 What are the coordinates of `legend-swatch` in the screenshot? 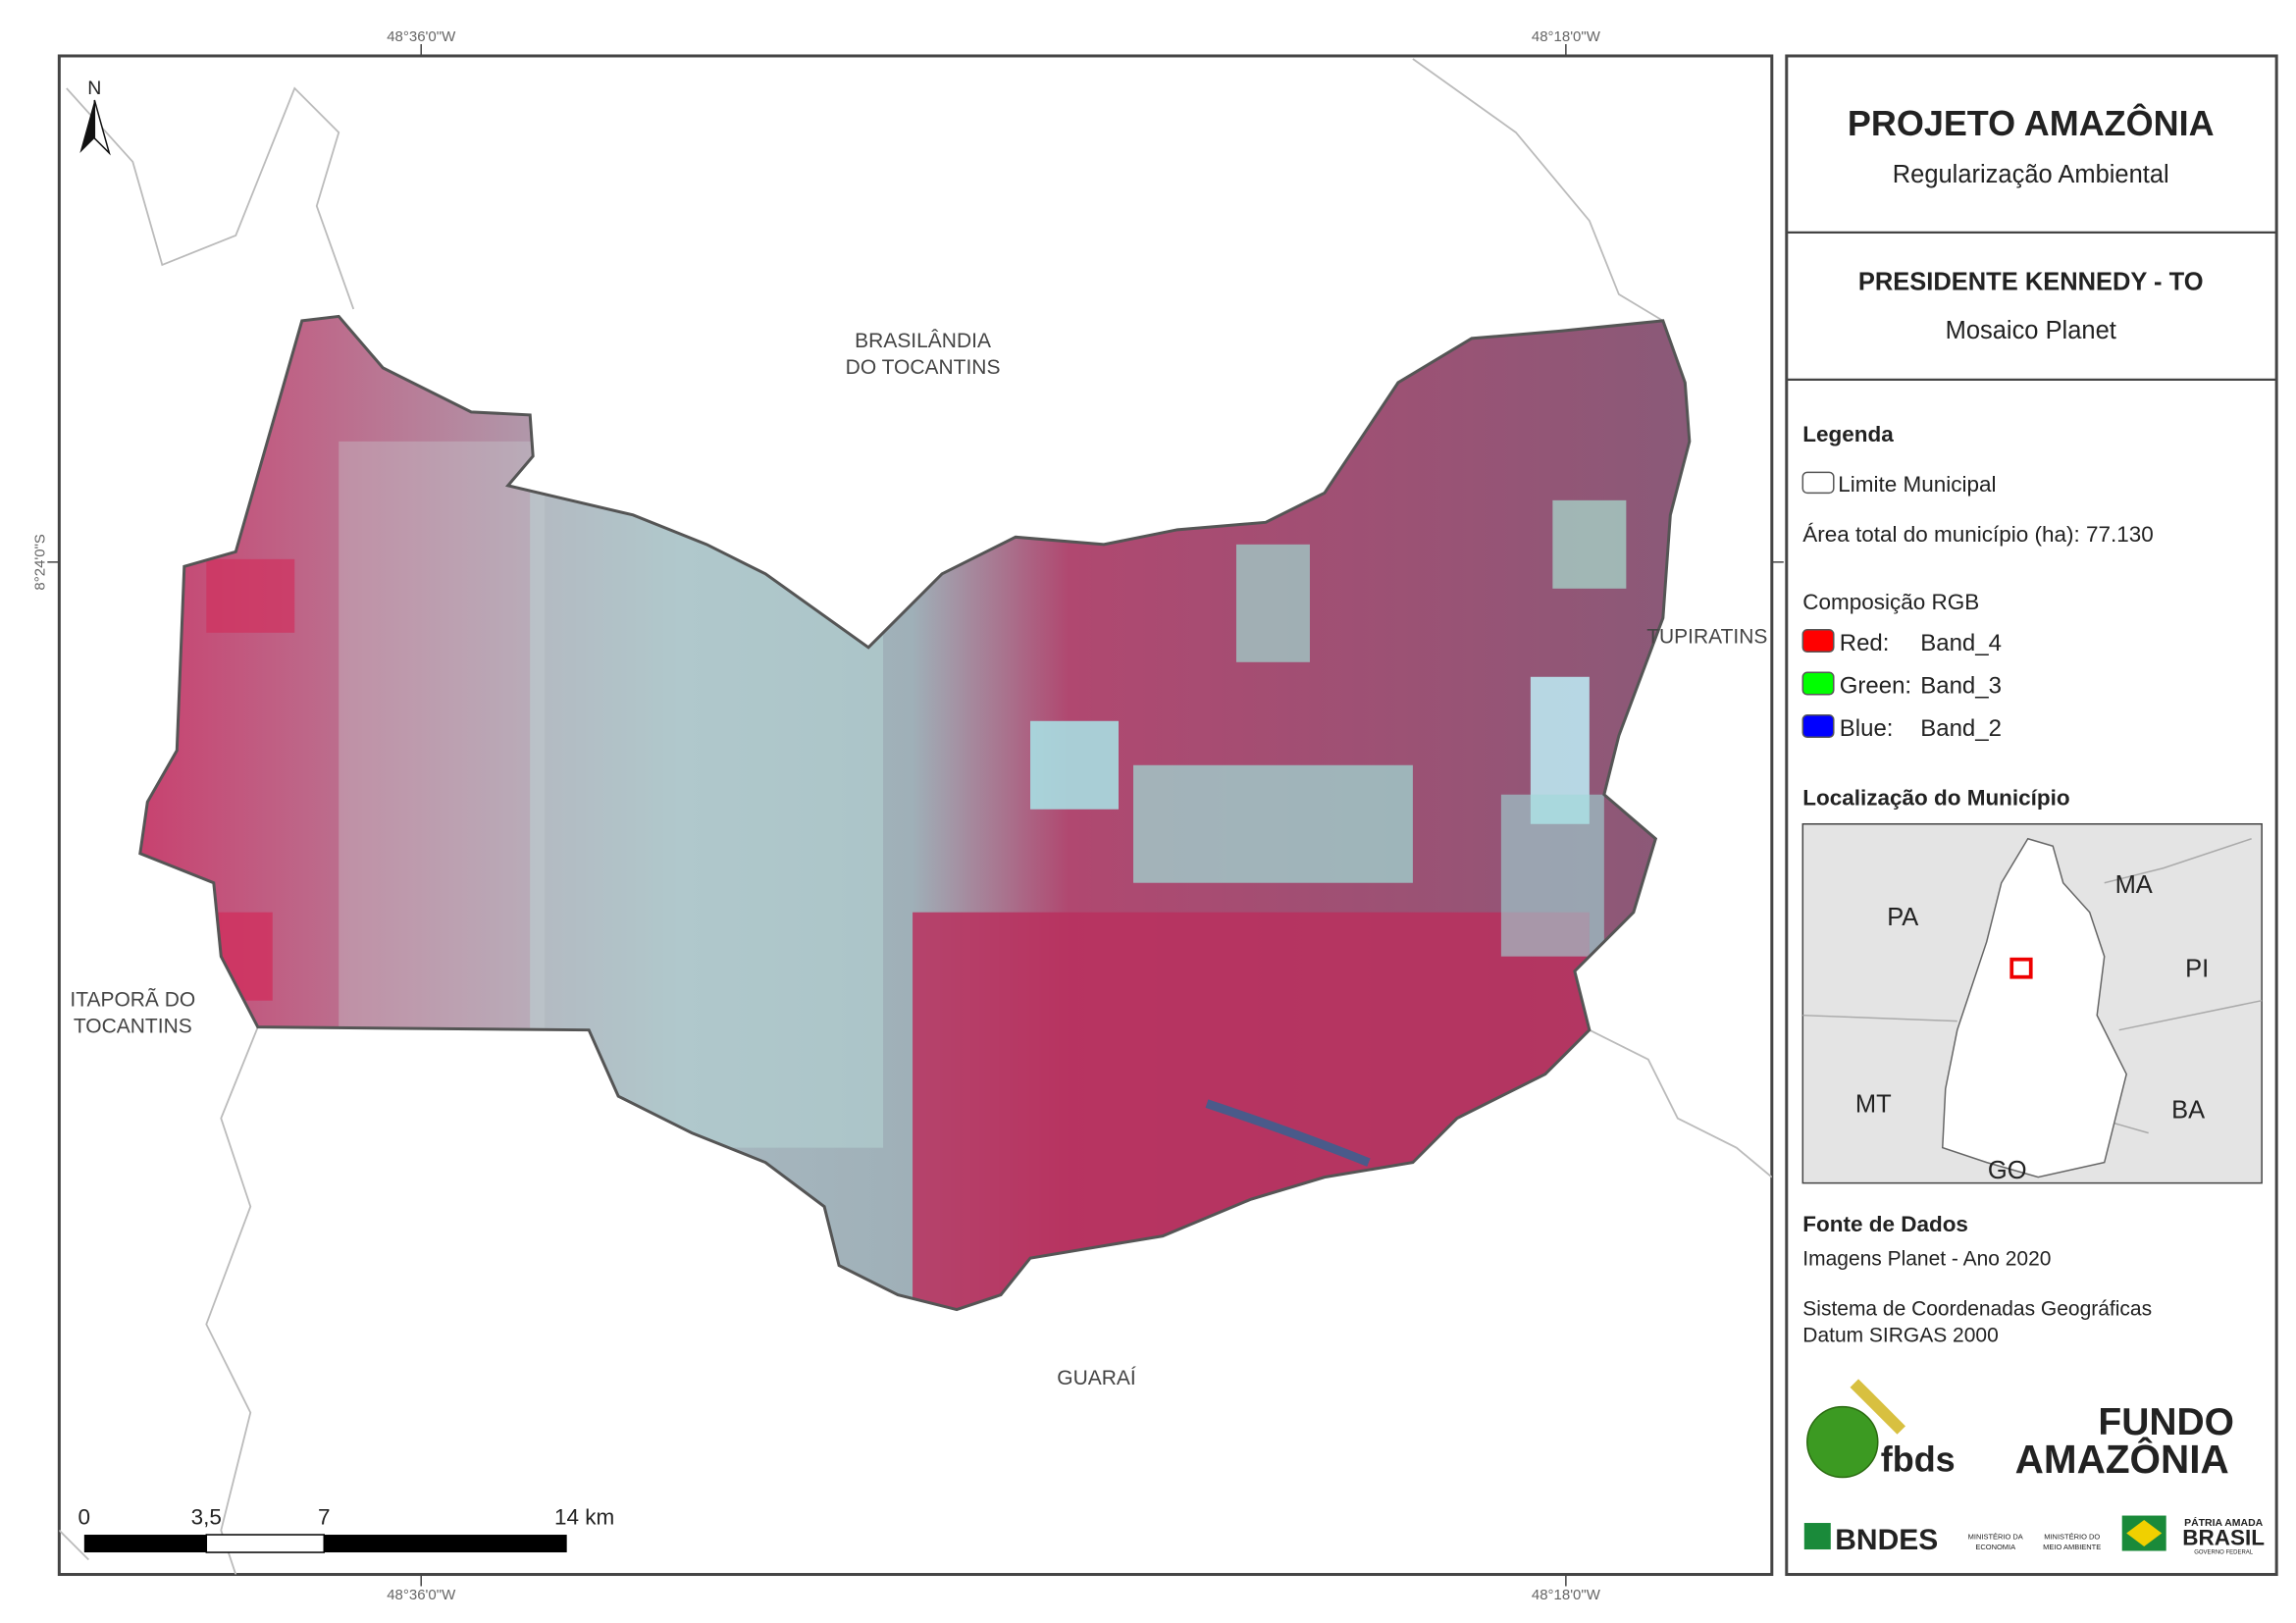 It's located at (1818, 483).